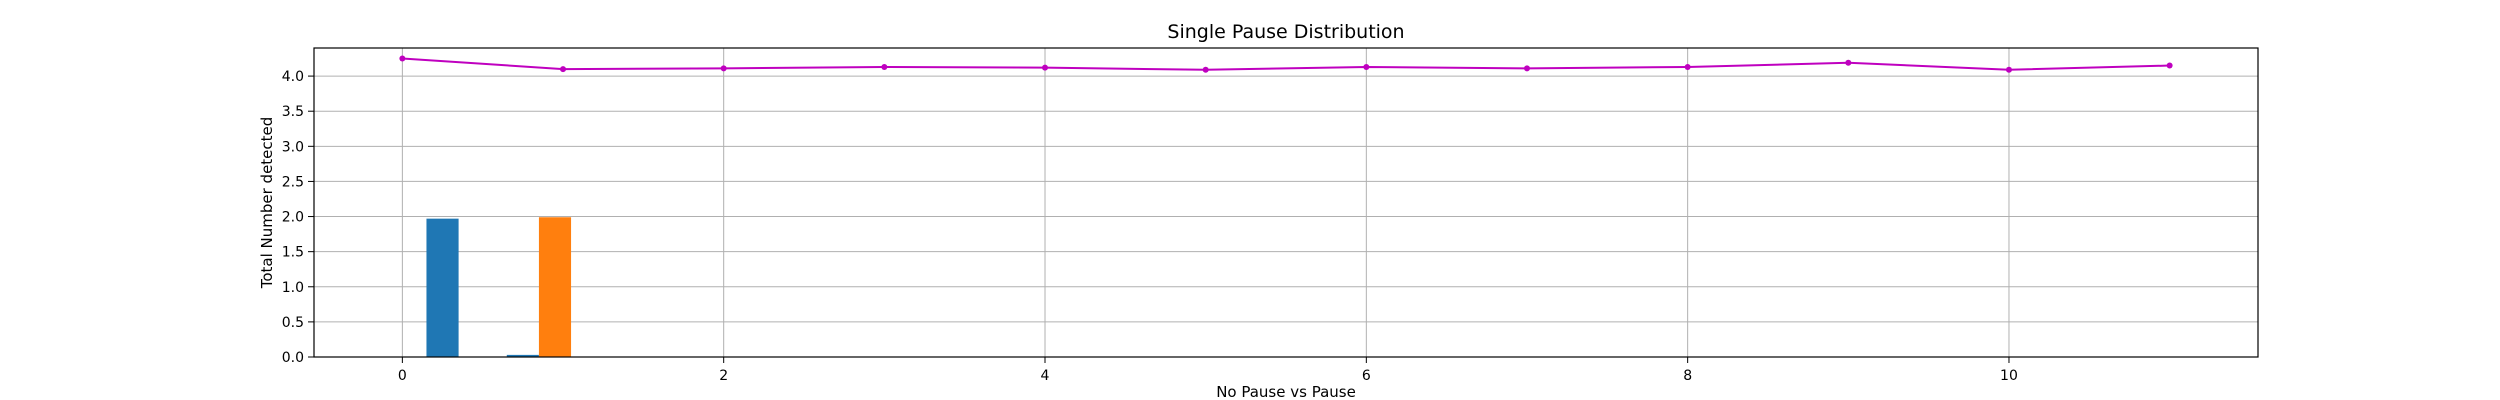 The image size is (2500, 400). What do you see at coordinates (293, 218) in the screenshot?
I see `y-tick-label: 2.0` at bounding box center [293, 218].